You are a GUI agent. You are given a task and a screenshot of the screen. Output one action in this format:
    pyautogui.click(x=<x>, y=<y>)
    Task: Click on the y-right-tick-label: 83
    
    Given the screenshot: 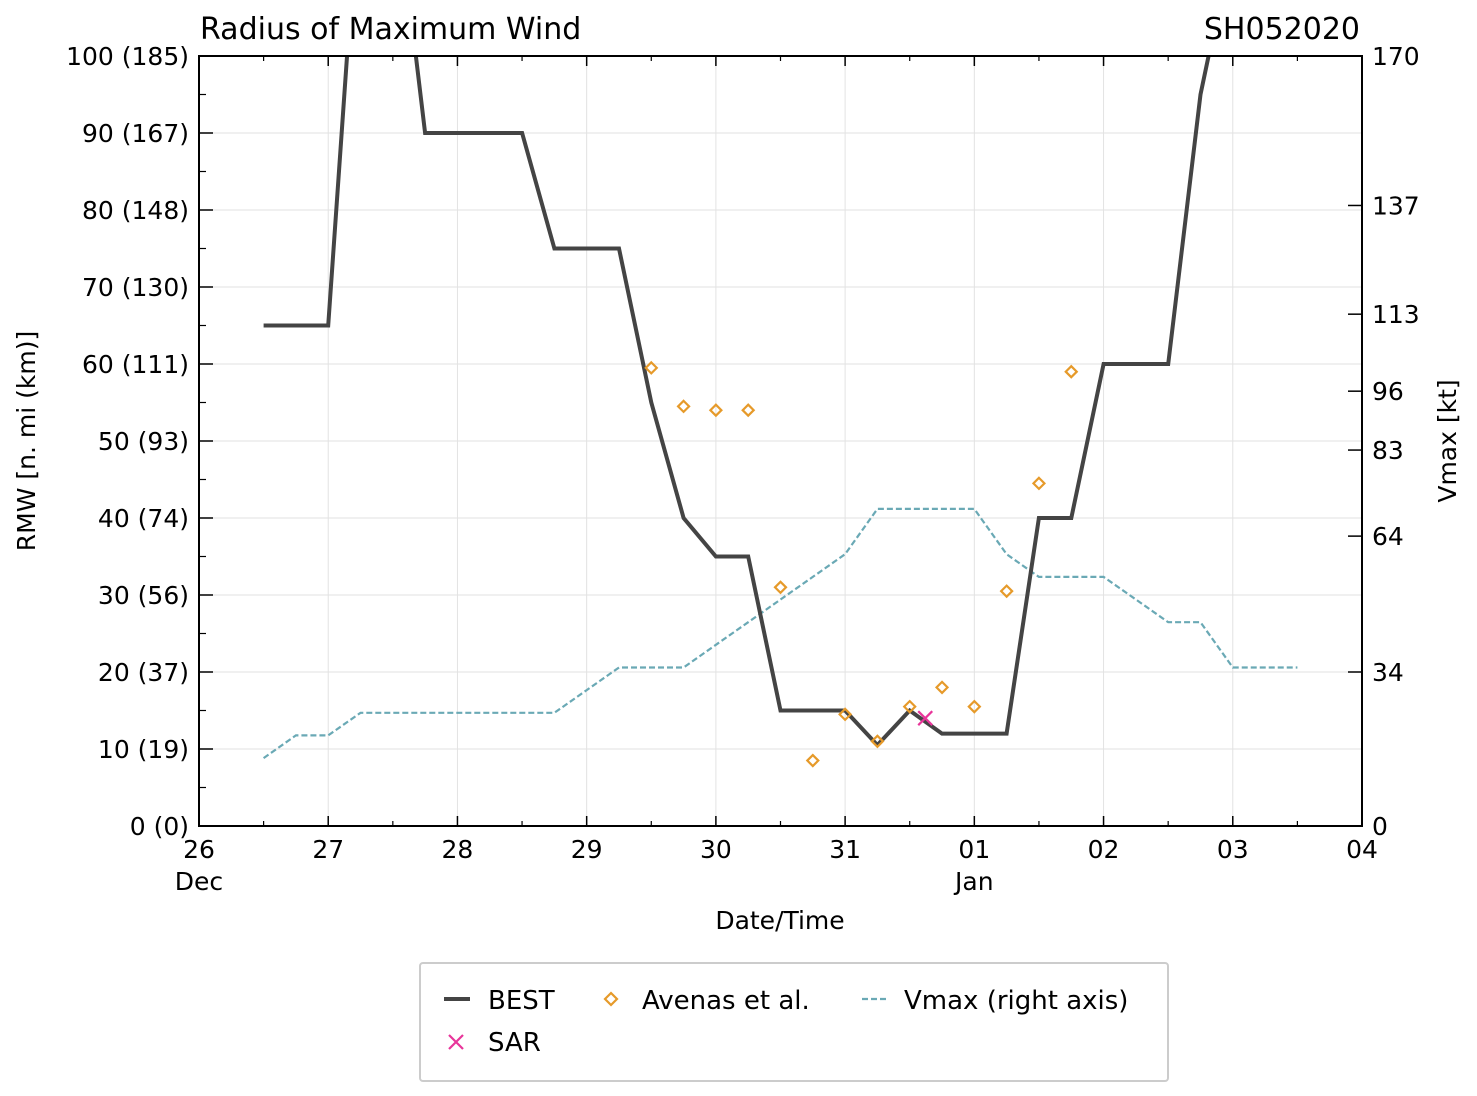 What is the action you would take?
    pyautogui.click(x=1388, y=450)
    